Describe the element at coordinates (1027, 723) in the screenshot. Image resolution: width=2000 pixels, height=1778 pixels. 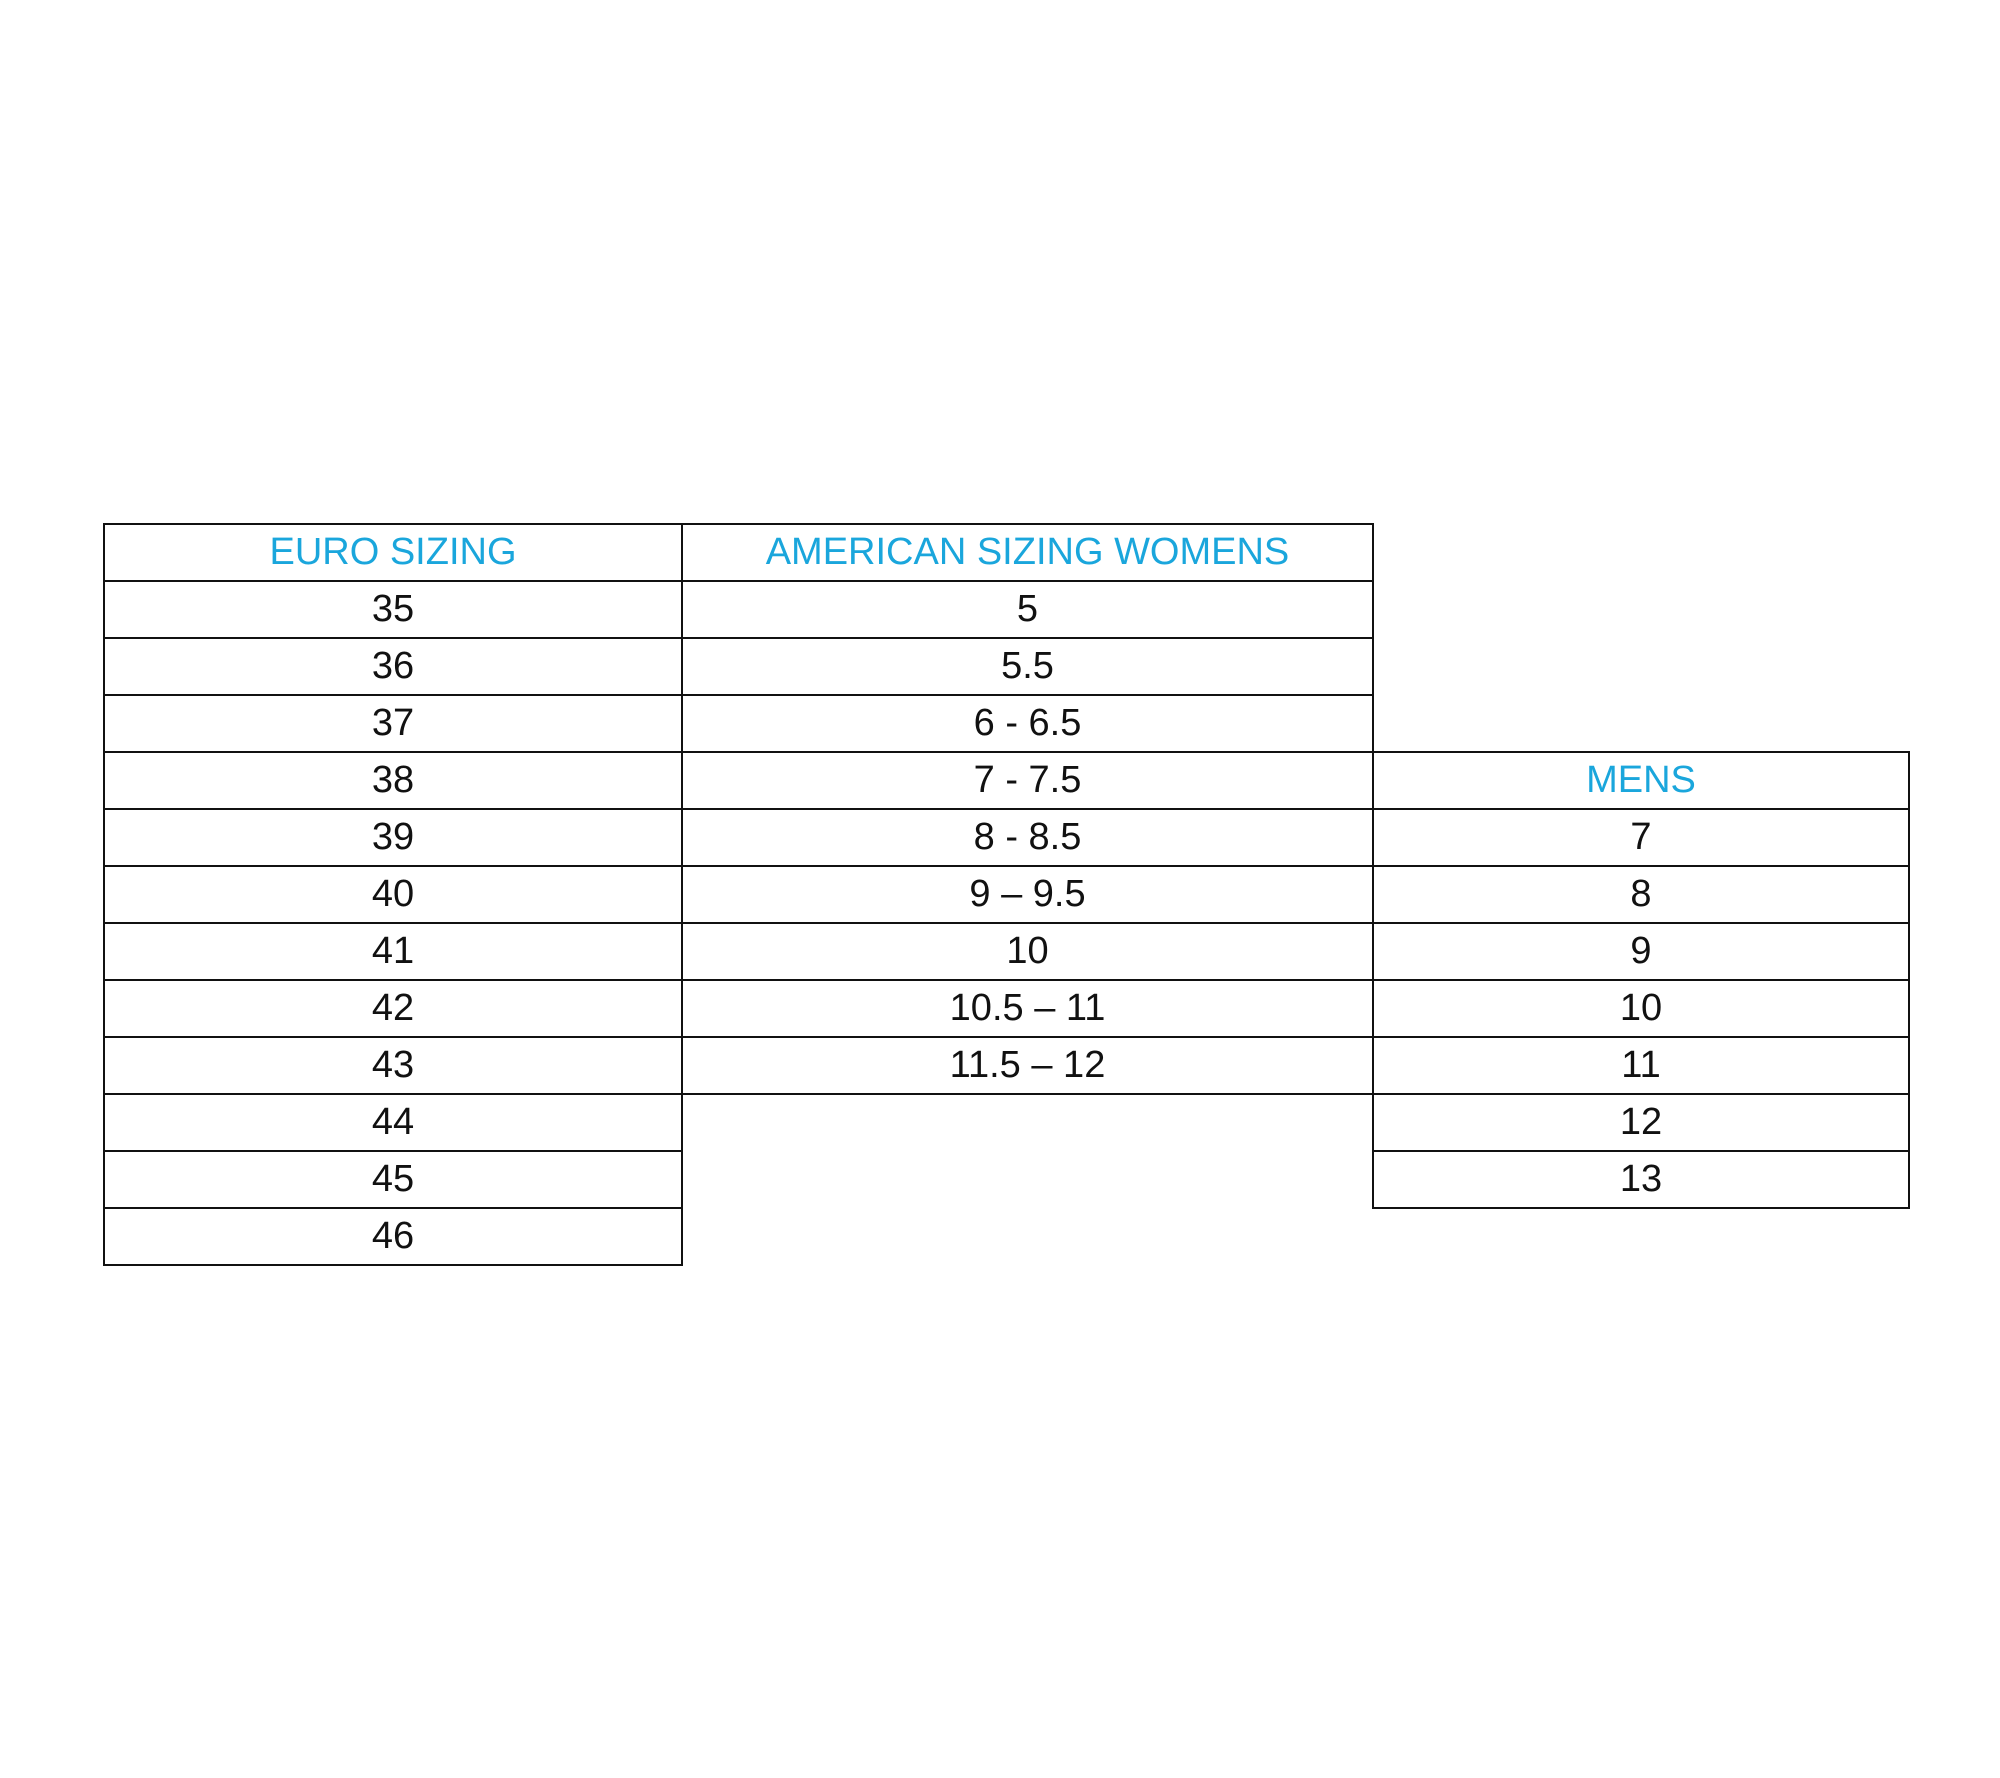
I see `cell-womens-size: 6 - 6.5` at that location.